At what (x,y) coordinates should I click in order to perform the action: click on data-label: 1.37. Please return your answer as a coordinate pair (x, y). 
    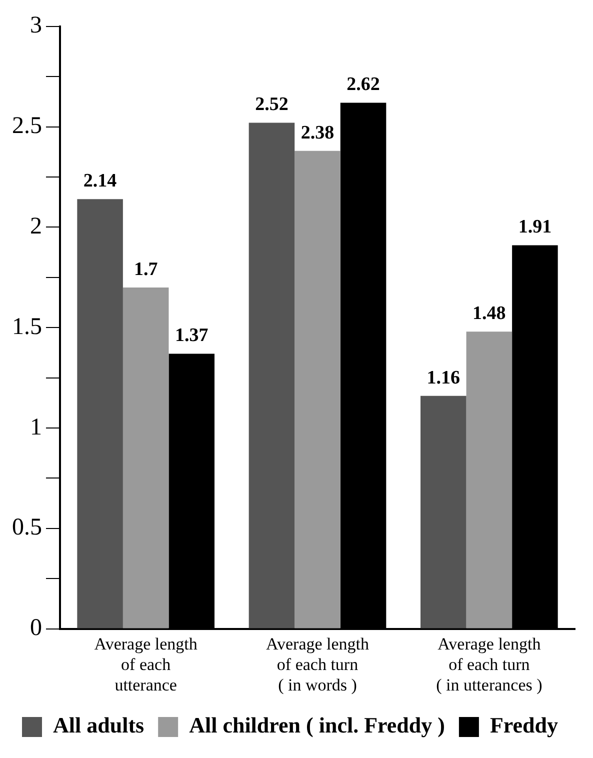
    Looking at the image, I should click on (191, 335).